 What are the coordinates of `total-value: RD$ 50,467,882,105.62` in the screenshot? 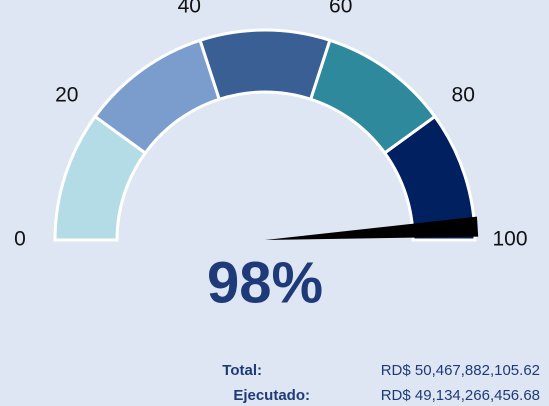 It's located at (460, 370).